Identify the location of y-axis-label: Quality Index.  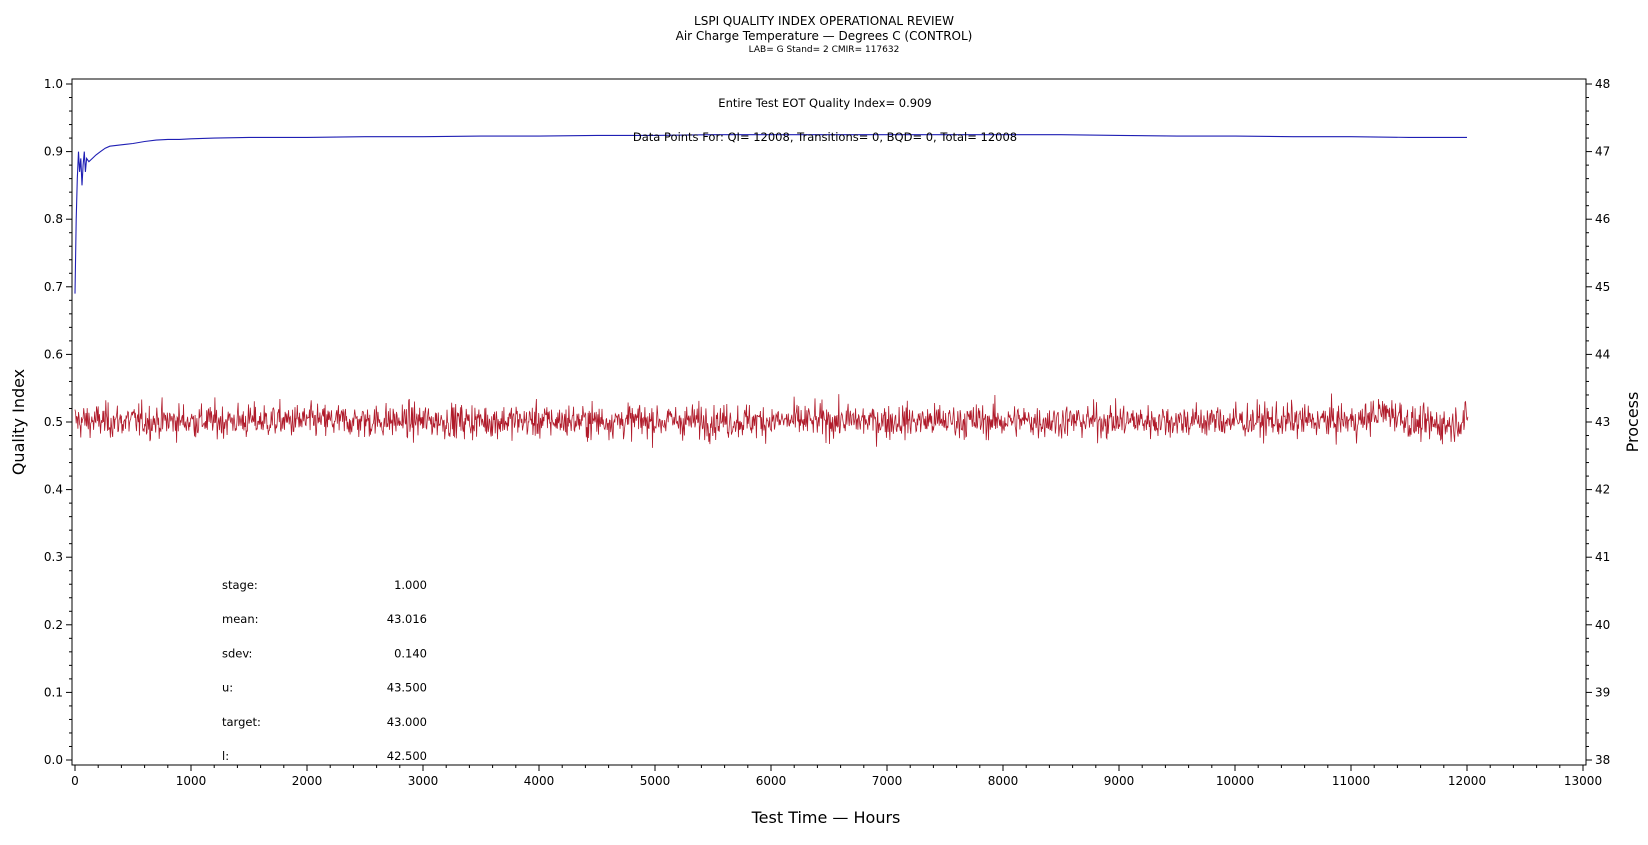
(18, 422).